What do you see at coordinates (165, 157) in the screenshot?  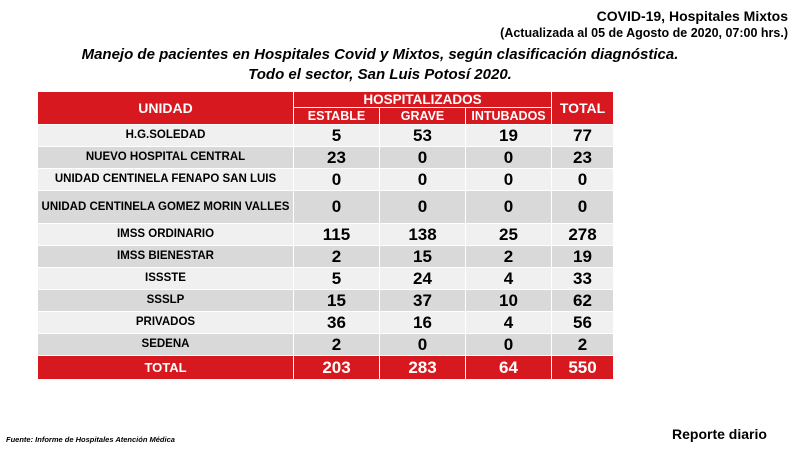 I see `unit-name: NUEVO HOSPITAL CENTRAL` at bounding box center [165, 157].